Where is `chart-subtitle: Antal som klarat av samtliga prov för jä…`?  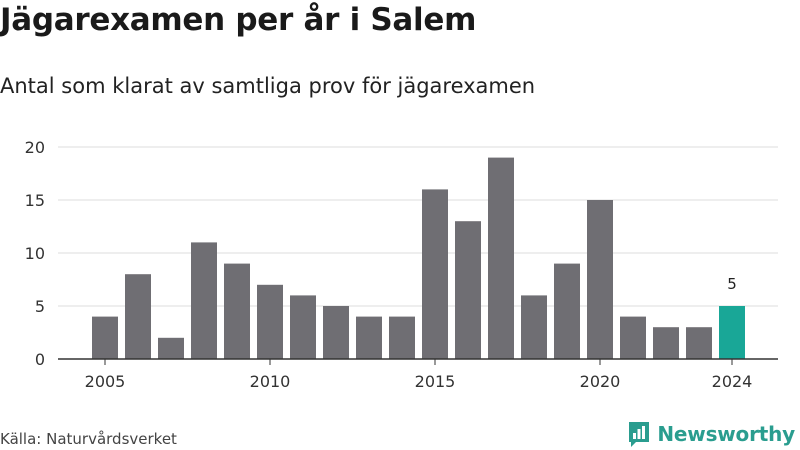
chart-subtitle: Antal som klarat av samtliga prov för jä… is located at coordinates (268, 86).